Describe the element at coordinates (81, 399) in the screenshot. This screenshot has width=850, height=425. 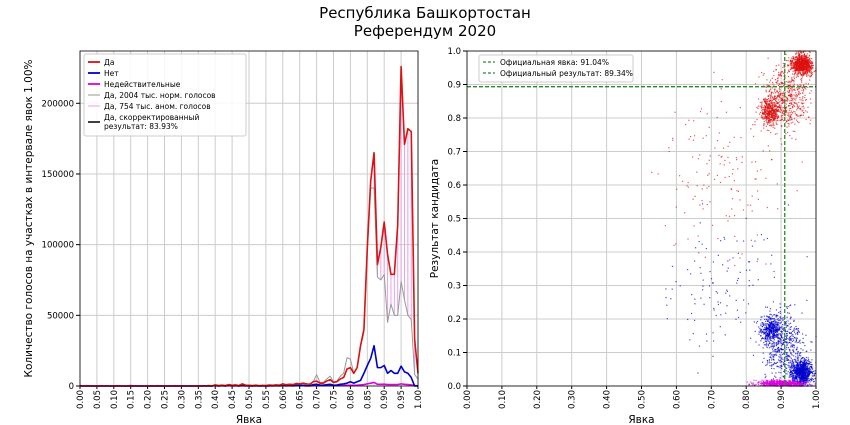
I see `x-tick-label: 0.00` at that location.